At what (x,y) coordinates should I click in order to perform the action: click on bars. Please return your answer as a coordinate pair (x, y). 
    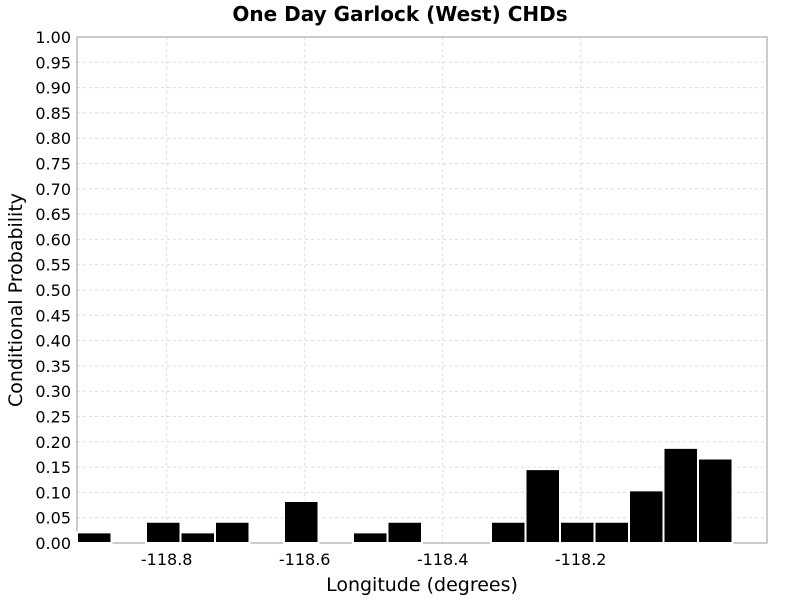
    Looking at the image, I should click on (405, 495).